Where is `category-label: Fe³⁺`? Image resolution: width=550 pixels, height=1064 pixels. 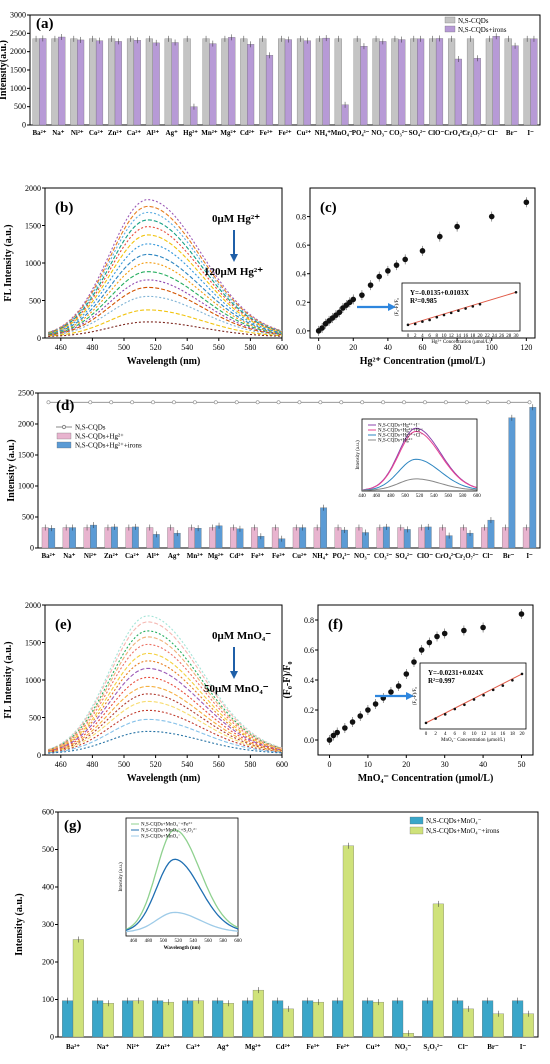
category-label: Fe³⁺ is located at coordinates (266, 133).